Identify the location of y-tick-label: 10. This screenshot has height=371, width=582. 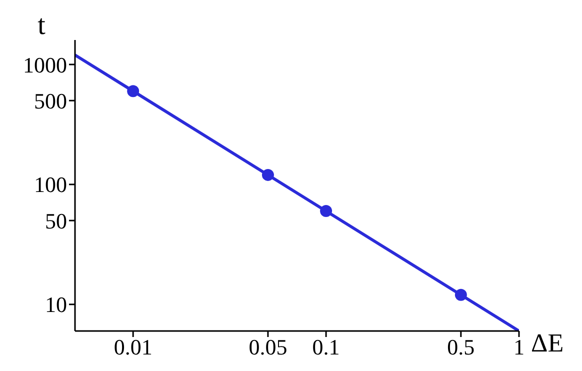
(56, 305).